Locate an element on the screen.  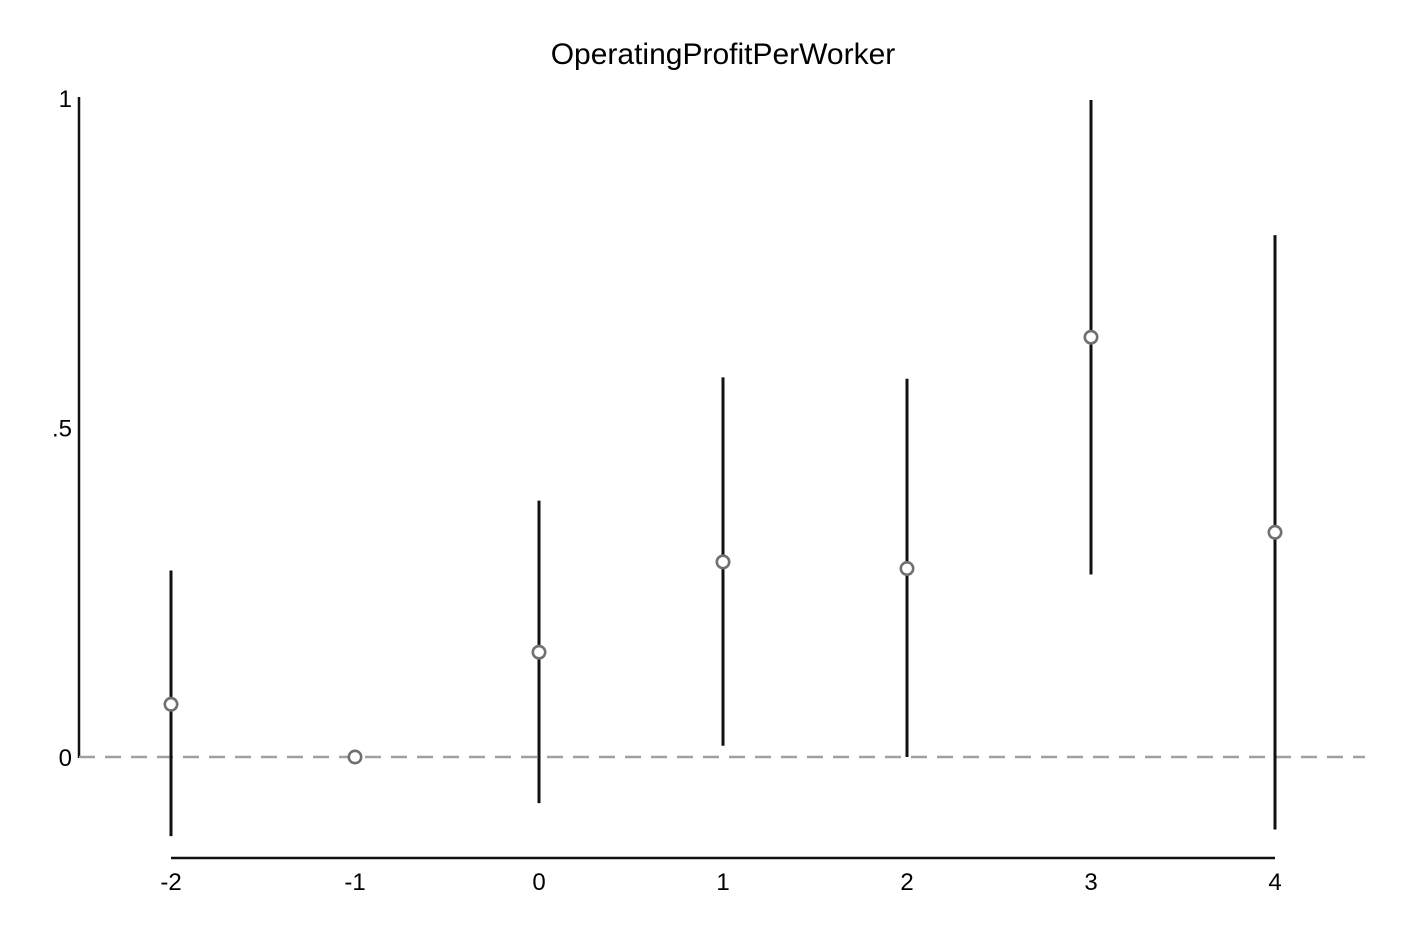
x-tick-label: 4 is located at coordinates (1274, 882).